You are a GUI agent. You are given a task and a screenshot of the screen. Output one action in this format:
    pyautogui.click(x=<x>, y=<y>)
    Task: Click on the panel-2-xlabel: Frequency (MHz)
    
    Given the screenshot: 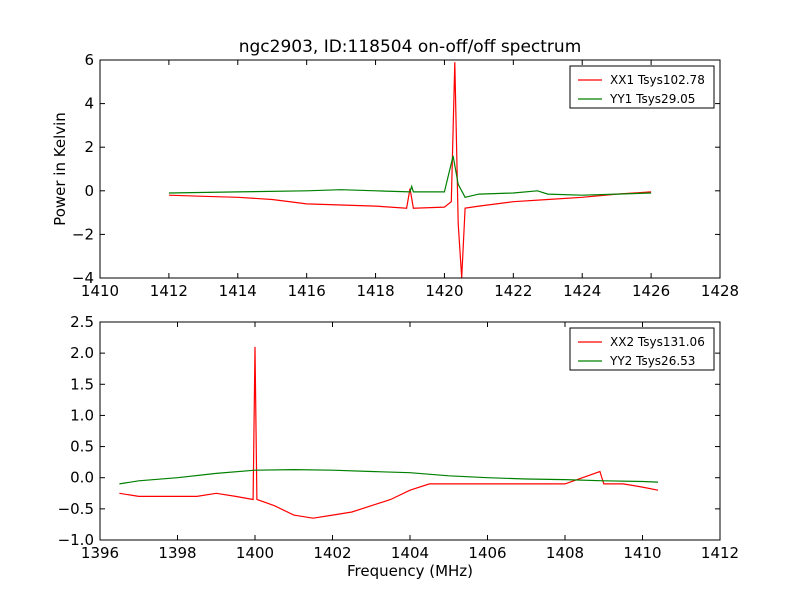 What is the action you would take?
    pyautogui.click(x=410, y=571)
    